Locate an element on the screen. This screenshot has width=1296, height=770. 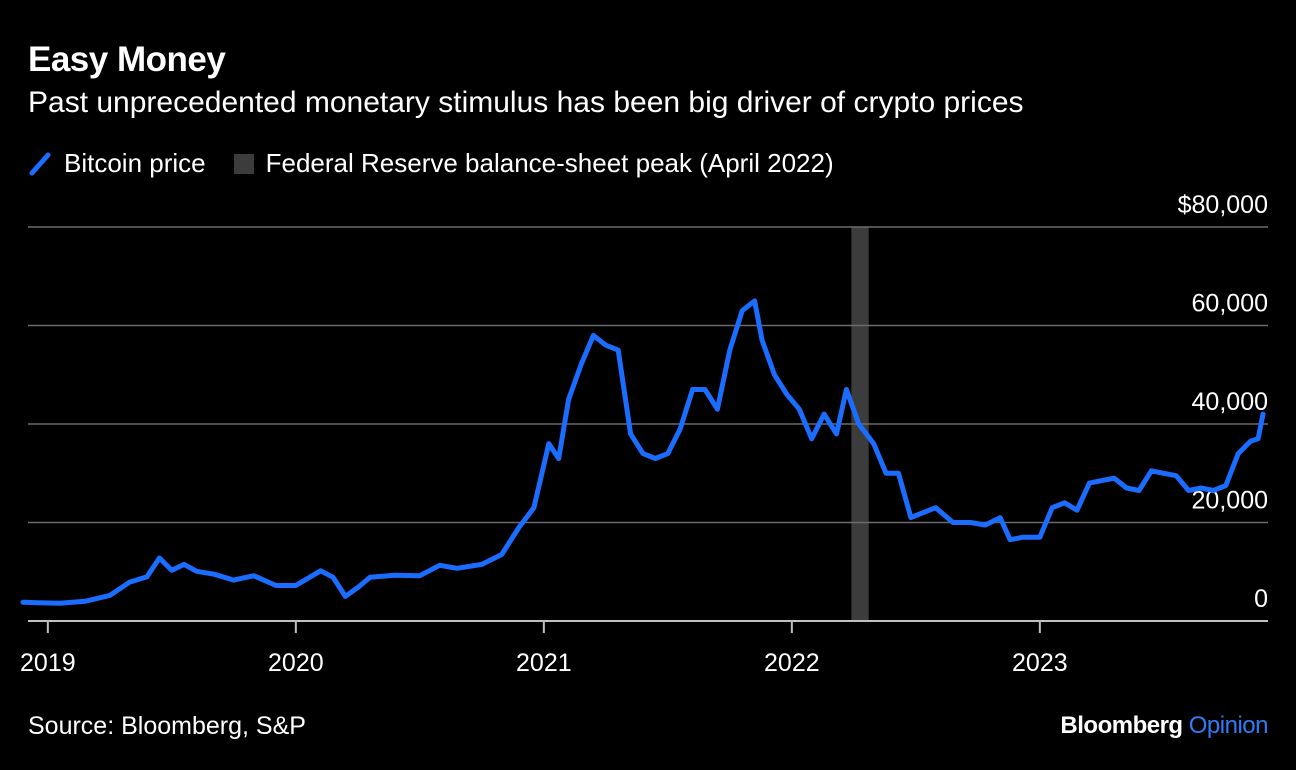
brand-section: Opinion is located at coordinates (1228, 725).